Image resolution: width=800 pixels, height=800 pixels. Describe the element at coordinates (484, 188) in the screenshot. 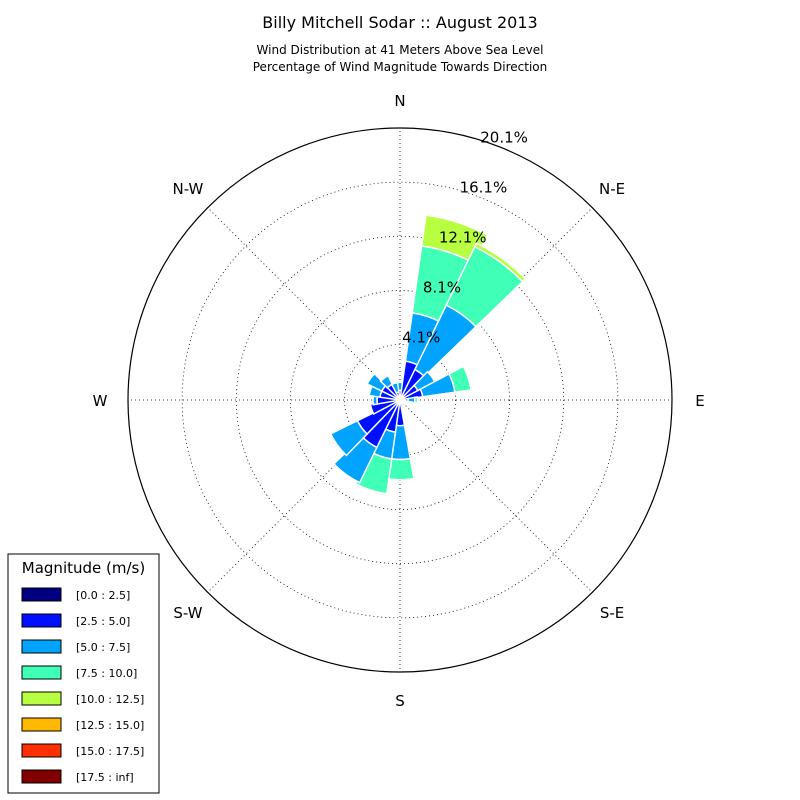

I see `ring-label: 16.1%` at that location.